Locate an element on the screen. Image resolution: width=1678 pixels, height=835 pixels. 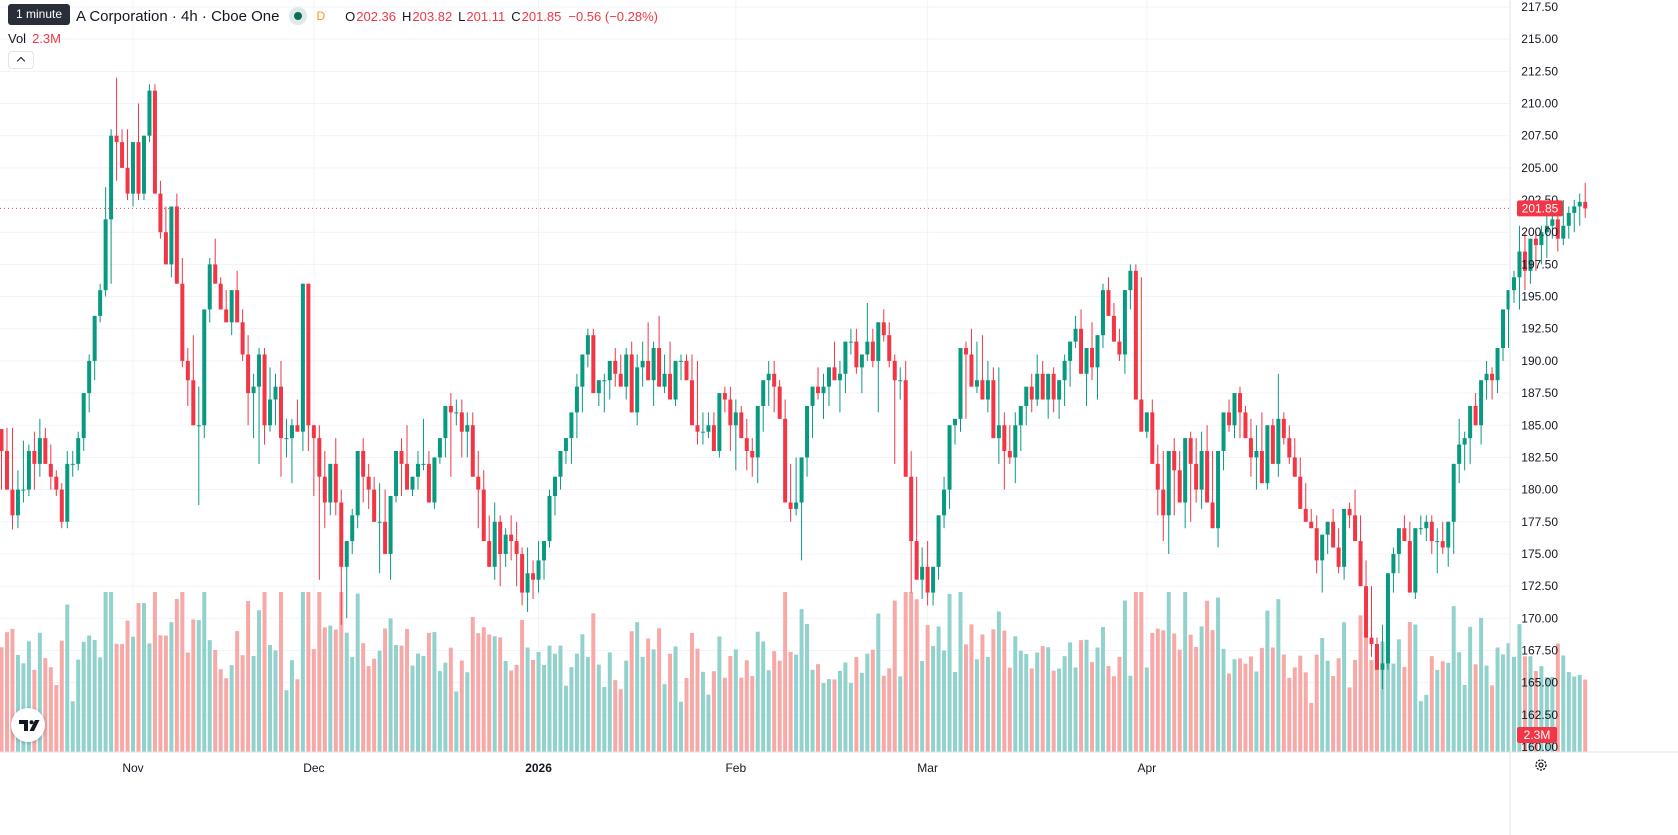
market-status-icon is located at coordinates (298, 16).